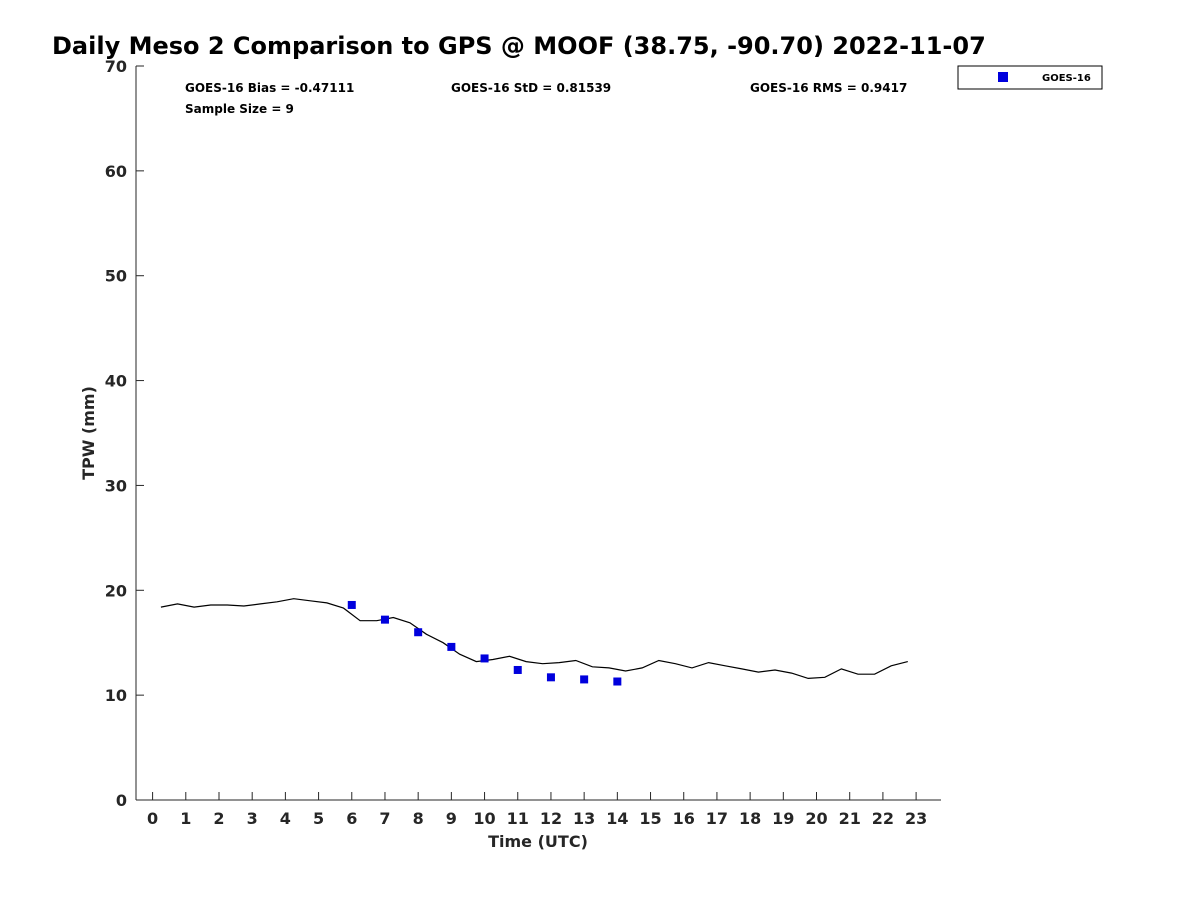 Image resolution: width=1200 pixels, height=900 pixels. Describe the element at coordinates (239, 109) in the screenshot. I see `sample-size-stat: Sample Size = 9` at that location.